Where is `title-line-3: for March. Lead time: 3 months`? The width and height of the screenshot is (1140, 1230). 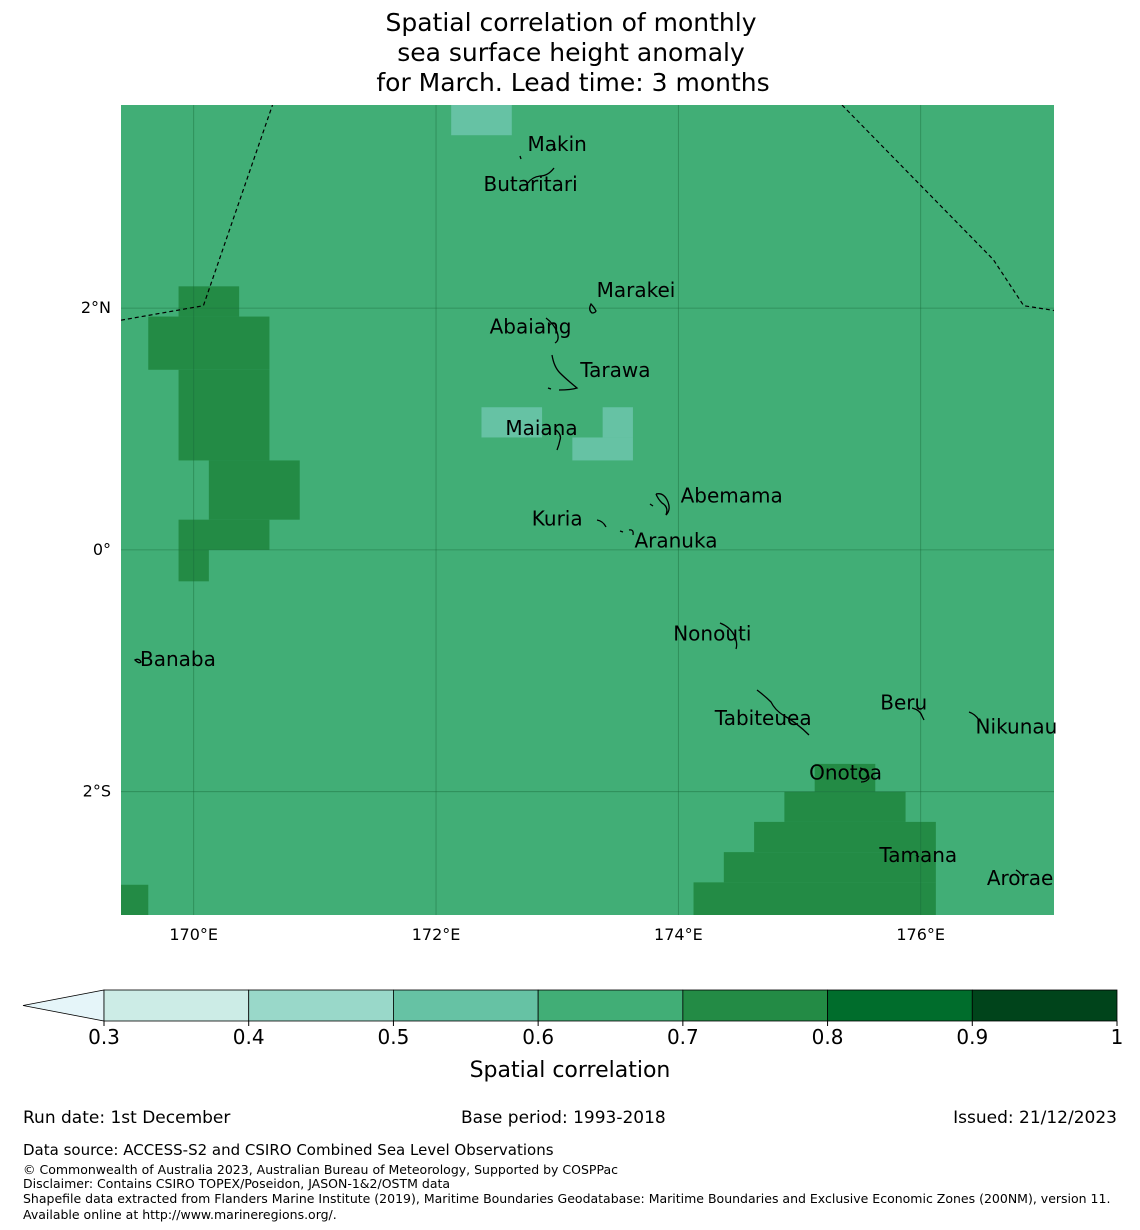
title-line-3: for March. Lead time: 3 months is located at coordinates (572, 82).